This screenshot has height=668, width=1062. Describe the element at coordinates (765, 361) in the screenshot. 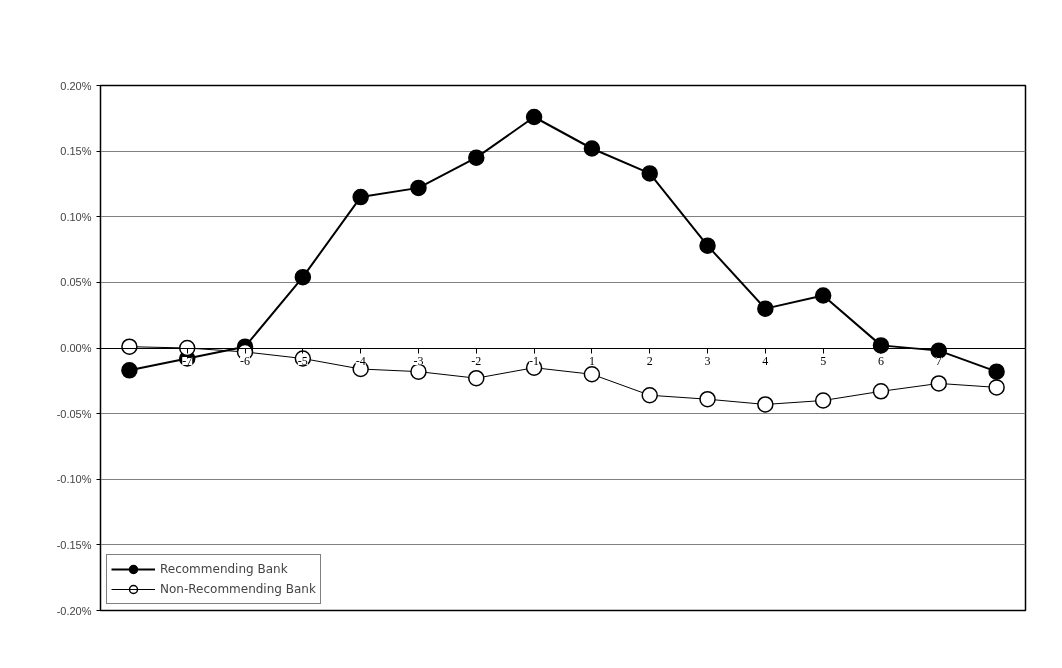

I see `x-tick-label: 4` at that location.